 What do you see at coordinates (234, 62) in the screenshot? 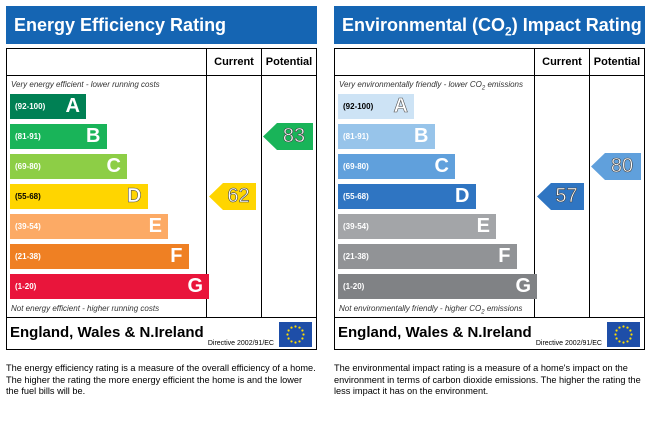
I see `energy-current-header: Current` at bounding box center [234, 62].